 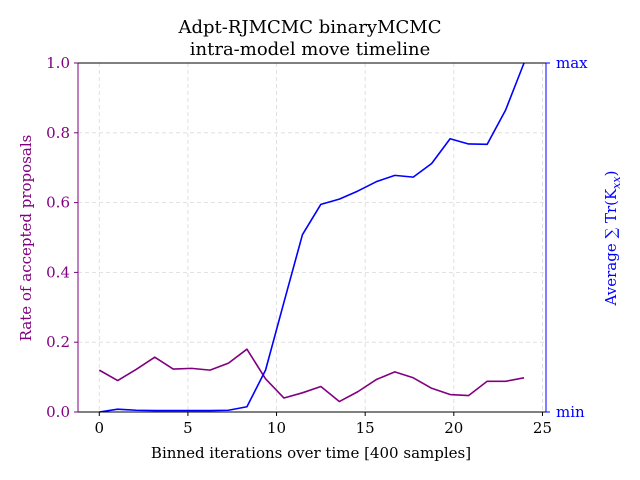 I want to click on x-tick-label: 5, so click(x=188, y=428).